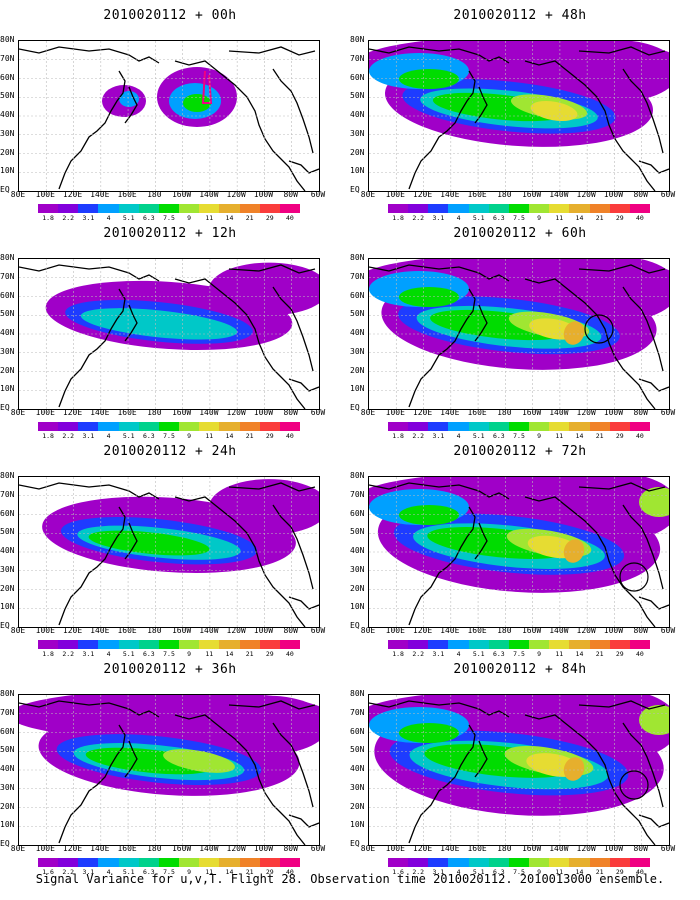 This screenshot has width=700, height=900. What do you see at coordinates (7, 77) in the screenshot?
I see `latitude-tick-label: 60N` at bounding box center [7, 77].